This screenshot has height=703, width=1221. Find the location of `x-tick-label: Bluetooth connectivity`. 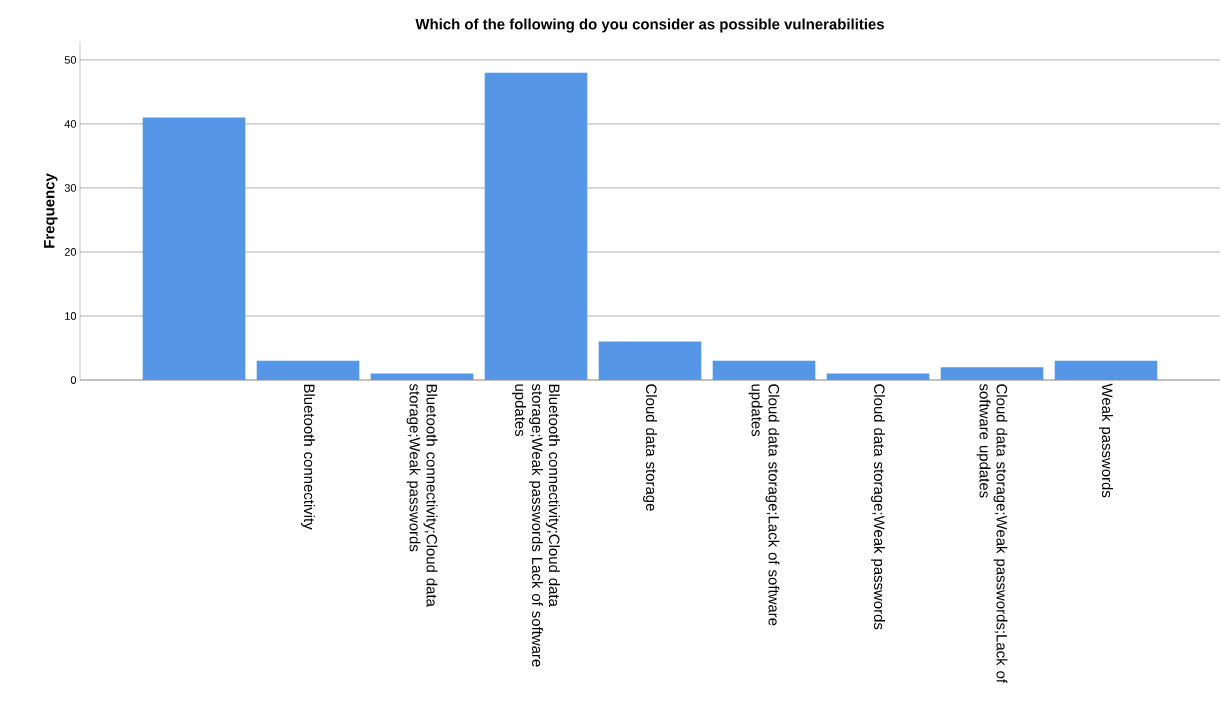

x-tick-label: Bluetooth connectivity is located at coordinates (308, 457).